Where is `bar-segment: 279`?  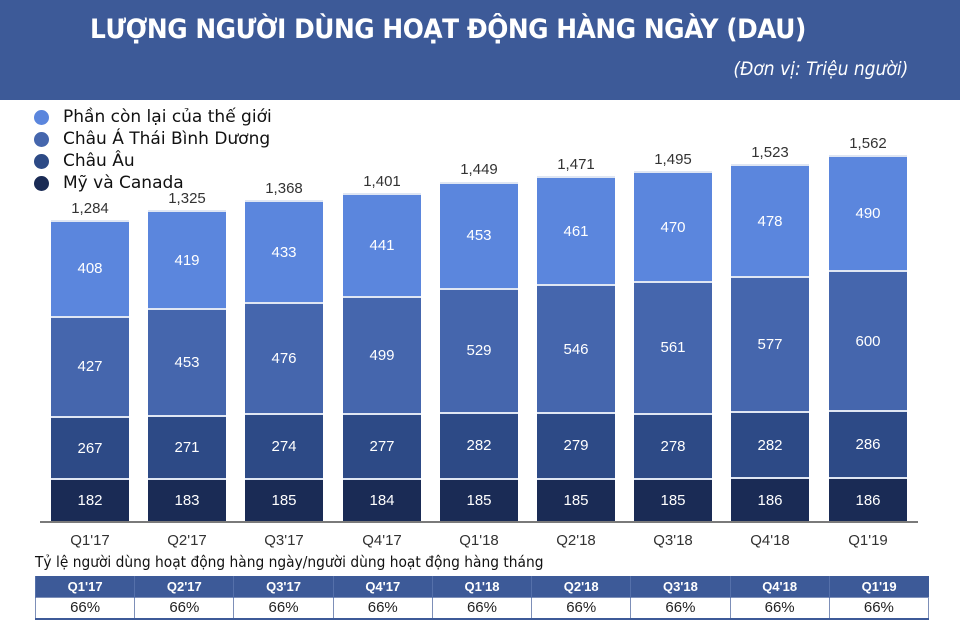
bar-segment: 279 is located at coordinates (576, 445).